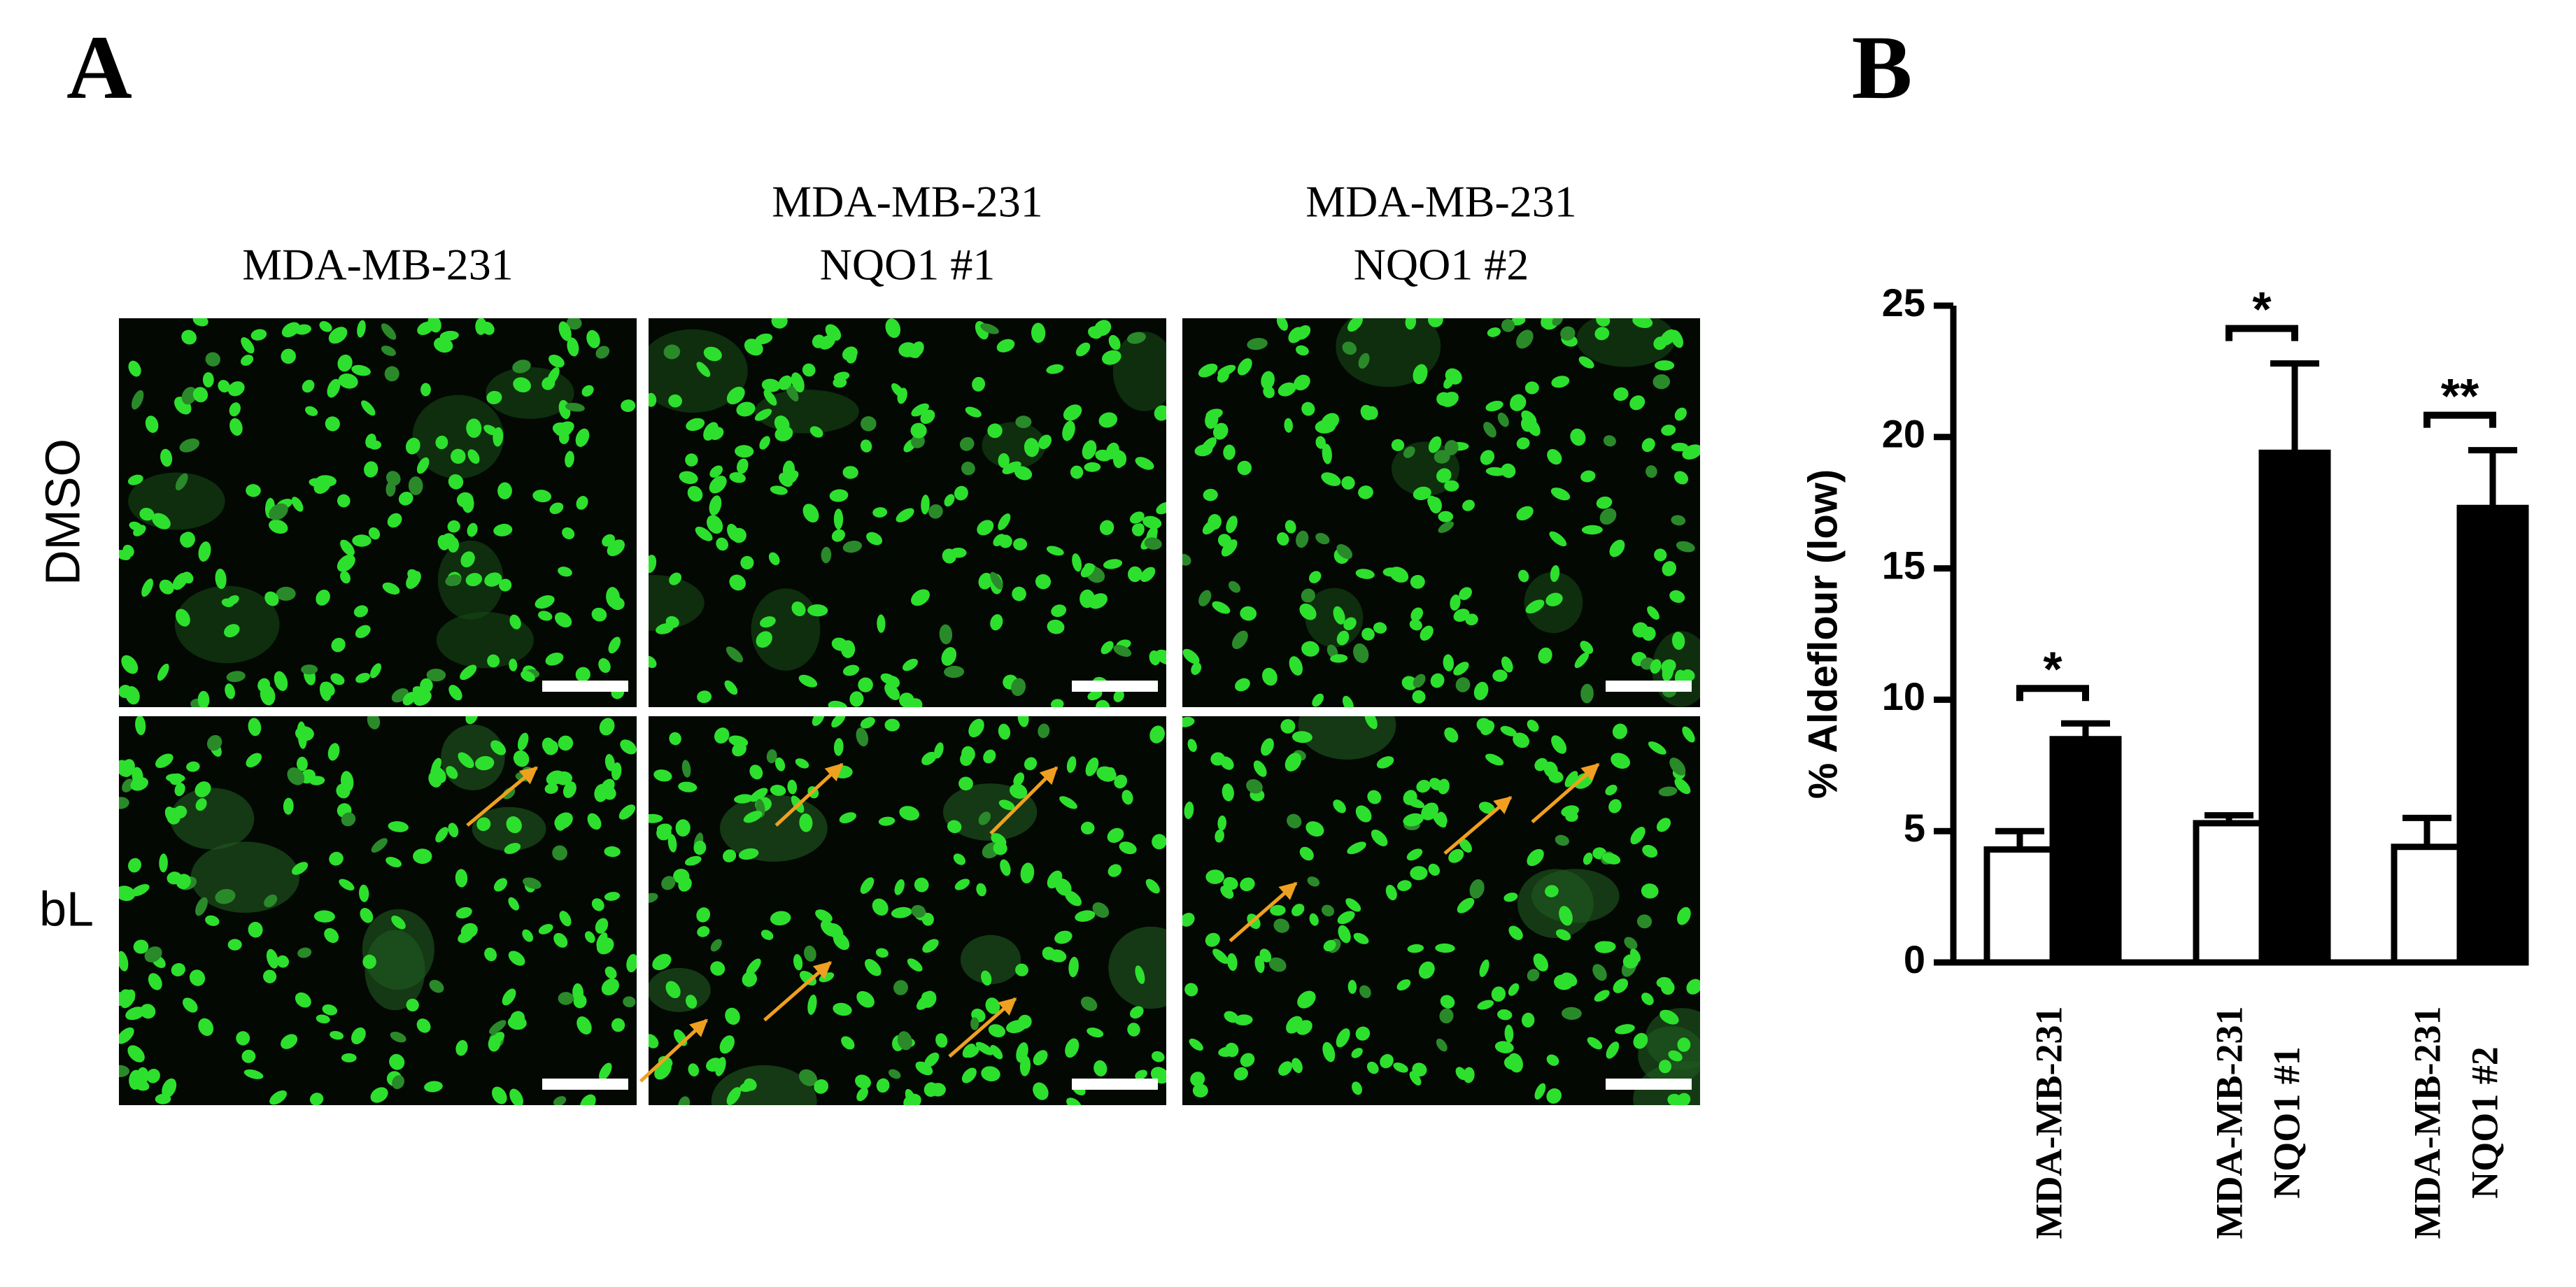 The image size is (2576, 1287). Describe the element at coordinates (378, 512) in the screenshot. I see `micrograph` at that location.